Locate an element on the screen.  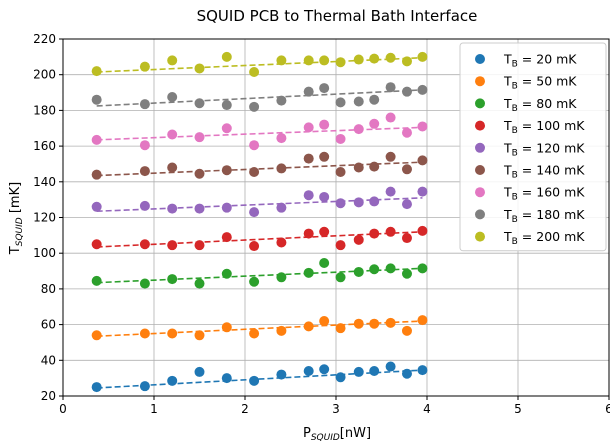
legend-entry: TB = 20 mK is located at coordinates (540, 61).